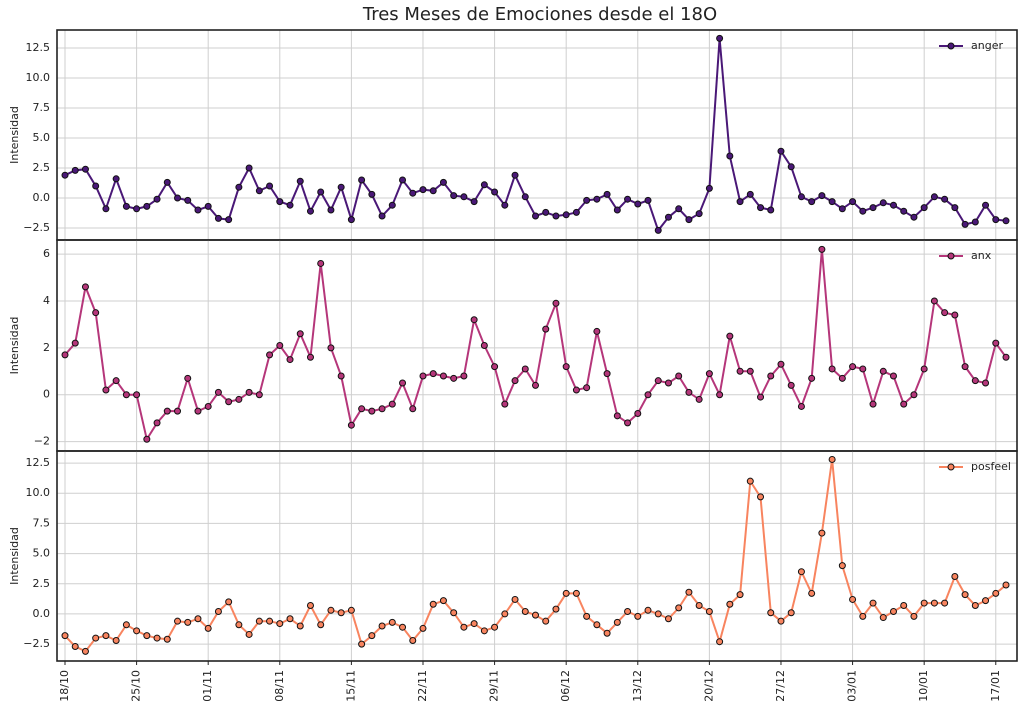 The width and height of the screenshot is (1024, 713). I want to click on y-tick-label: 10.0, so click(38, 77).